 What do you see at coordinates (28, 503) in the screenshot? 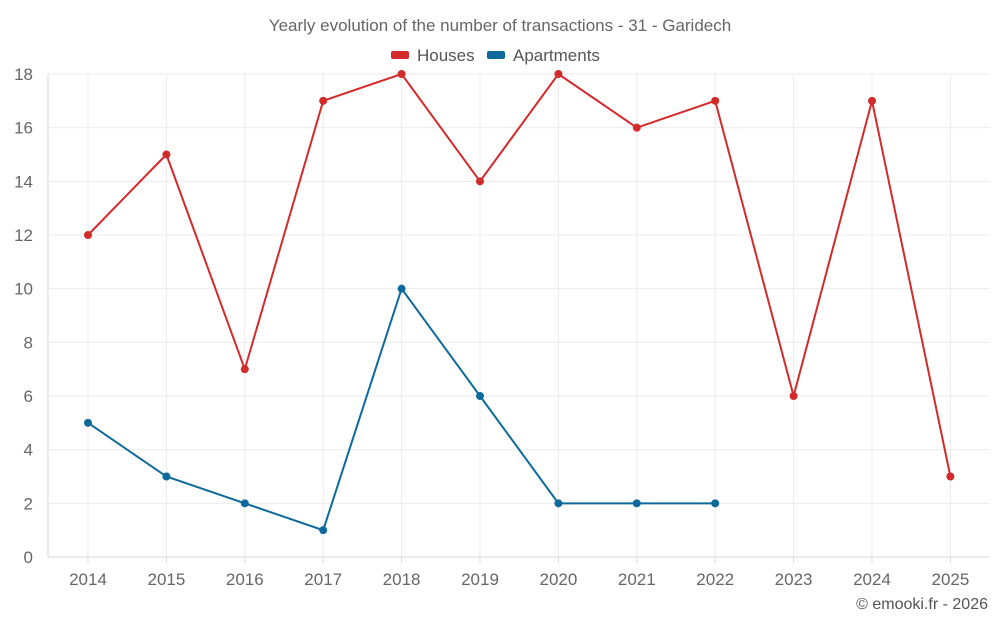
I see `y-tick-label: 2` at bounding box center [28, 503].